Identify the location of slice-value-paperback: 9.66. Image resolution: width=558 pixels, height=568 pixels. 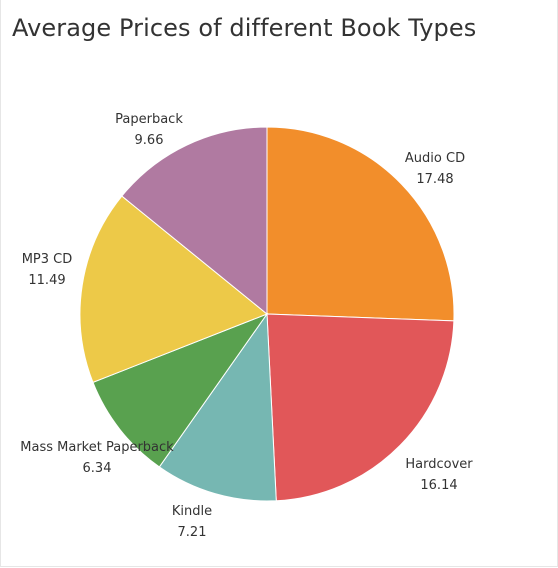
(149, 140).